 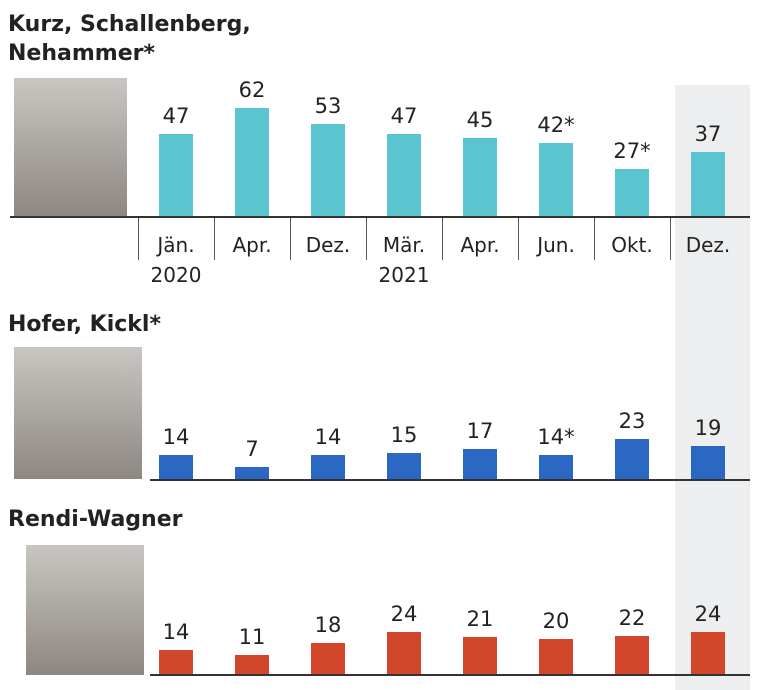 I want to click on chart-title: Kurz, Schallenberg, Nehammer*, so click(x=129, y=39).